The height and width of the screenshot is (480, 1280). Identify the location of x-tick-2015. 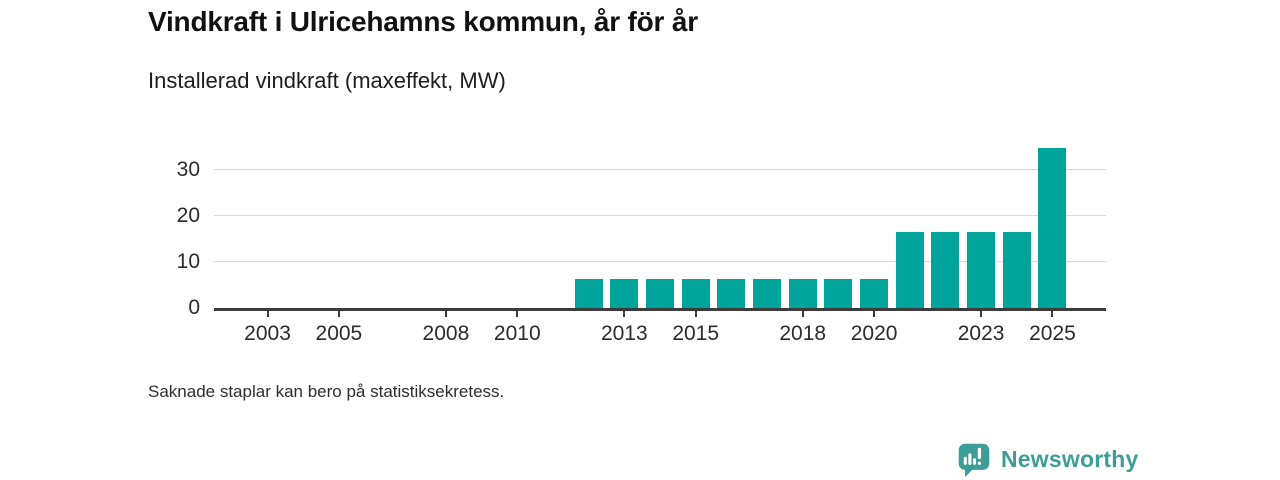
(695, 314).